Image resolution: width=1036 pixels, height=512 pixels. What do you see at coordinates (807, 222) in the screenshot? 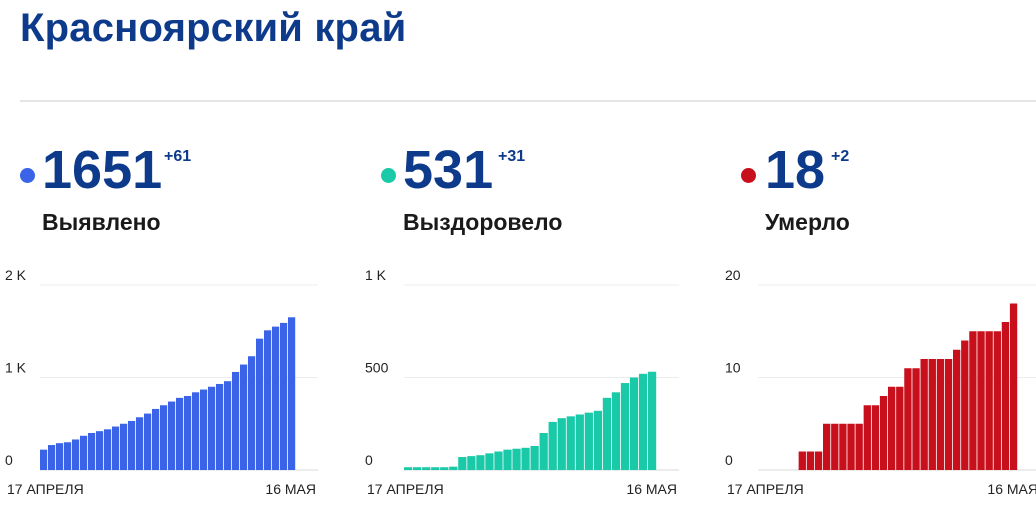
I see `deaths-label: Умерло` at bounding box center [807, 222].